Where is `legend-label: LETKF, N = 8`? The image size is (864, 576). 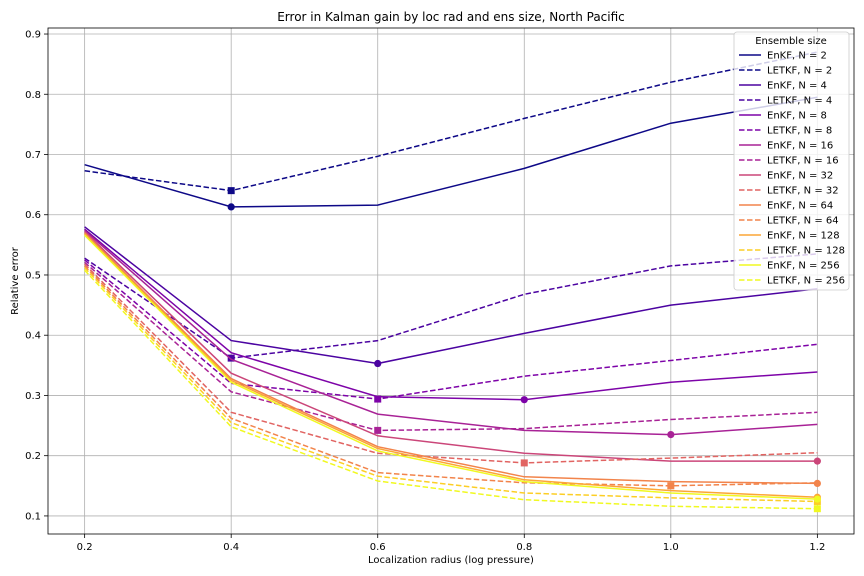
legend-label: LETKF, N = 8 is located at coordinates (799, 131).